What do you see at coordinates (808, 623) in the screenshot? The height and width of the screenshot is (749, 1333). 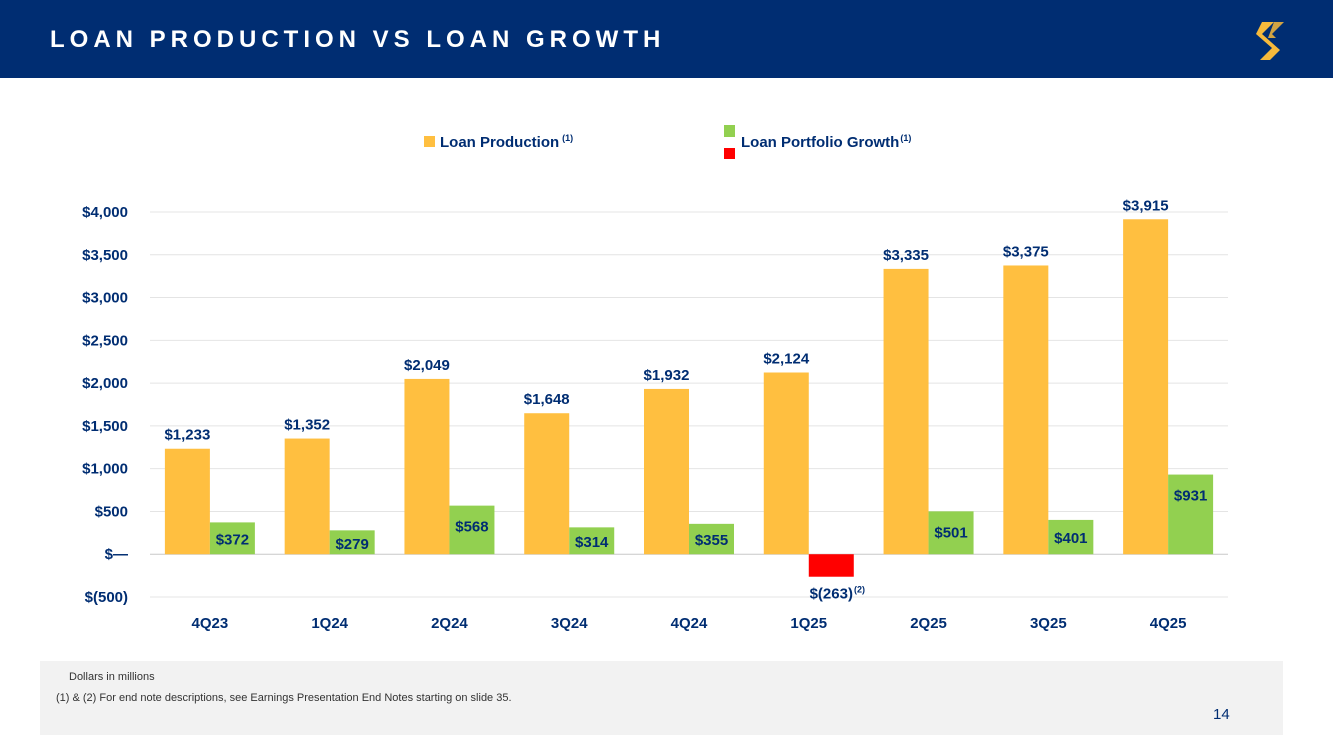 I see `x-tick-label: 1Q25` at bounding box center [808, 623].